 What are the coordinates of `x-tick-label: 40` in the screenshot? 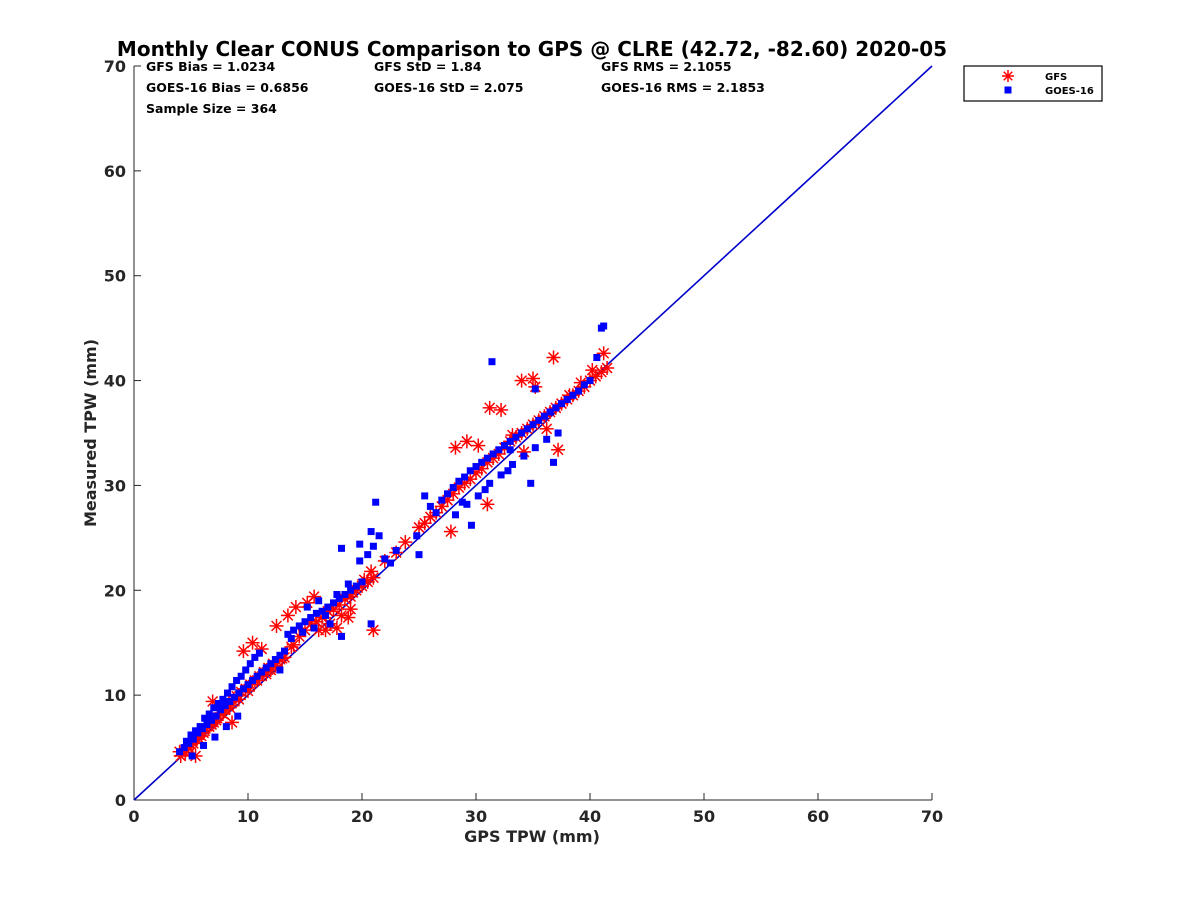 It's located at (590, 816).